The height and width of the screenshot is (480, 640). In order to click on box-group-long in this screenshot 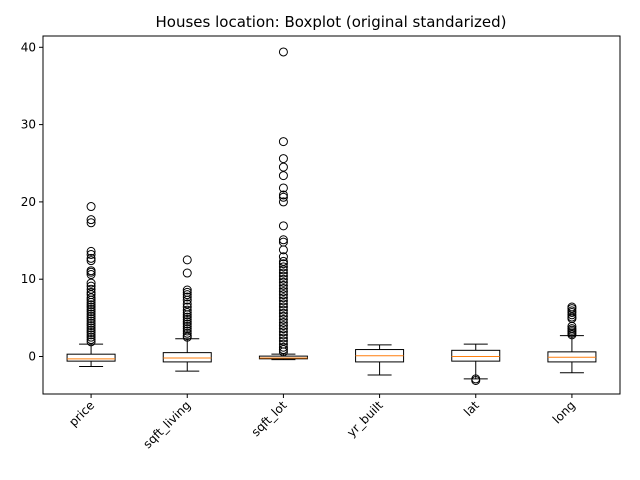, I will do `click(572, 338)`.